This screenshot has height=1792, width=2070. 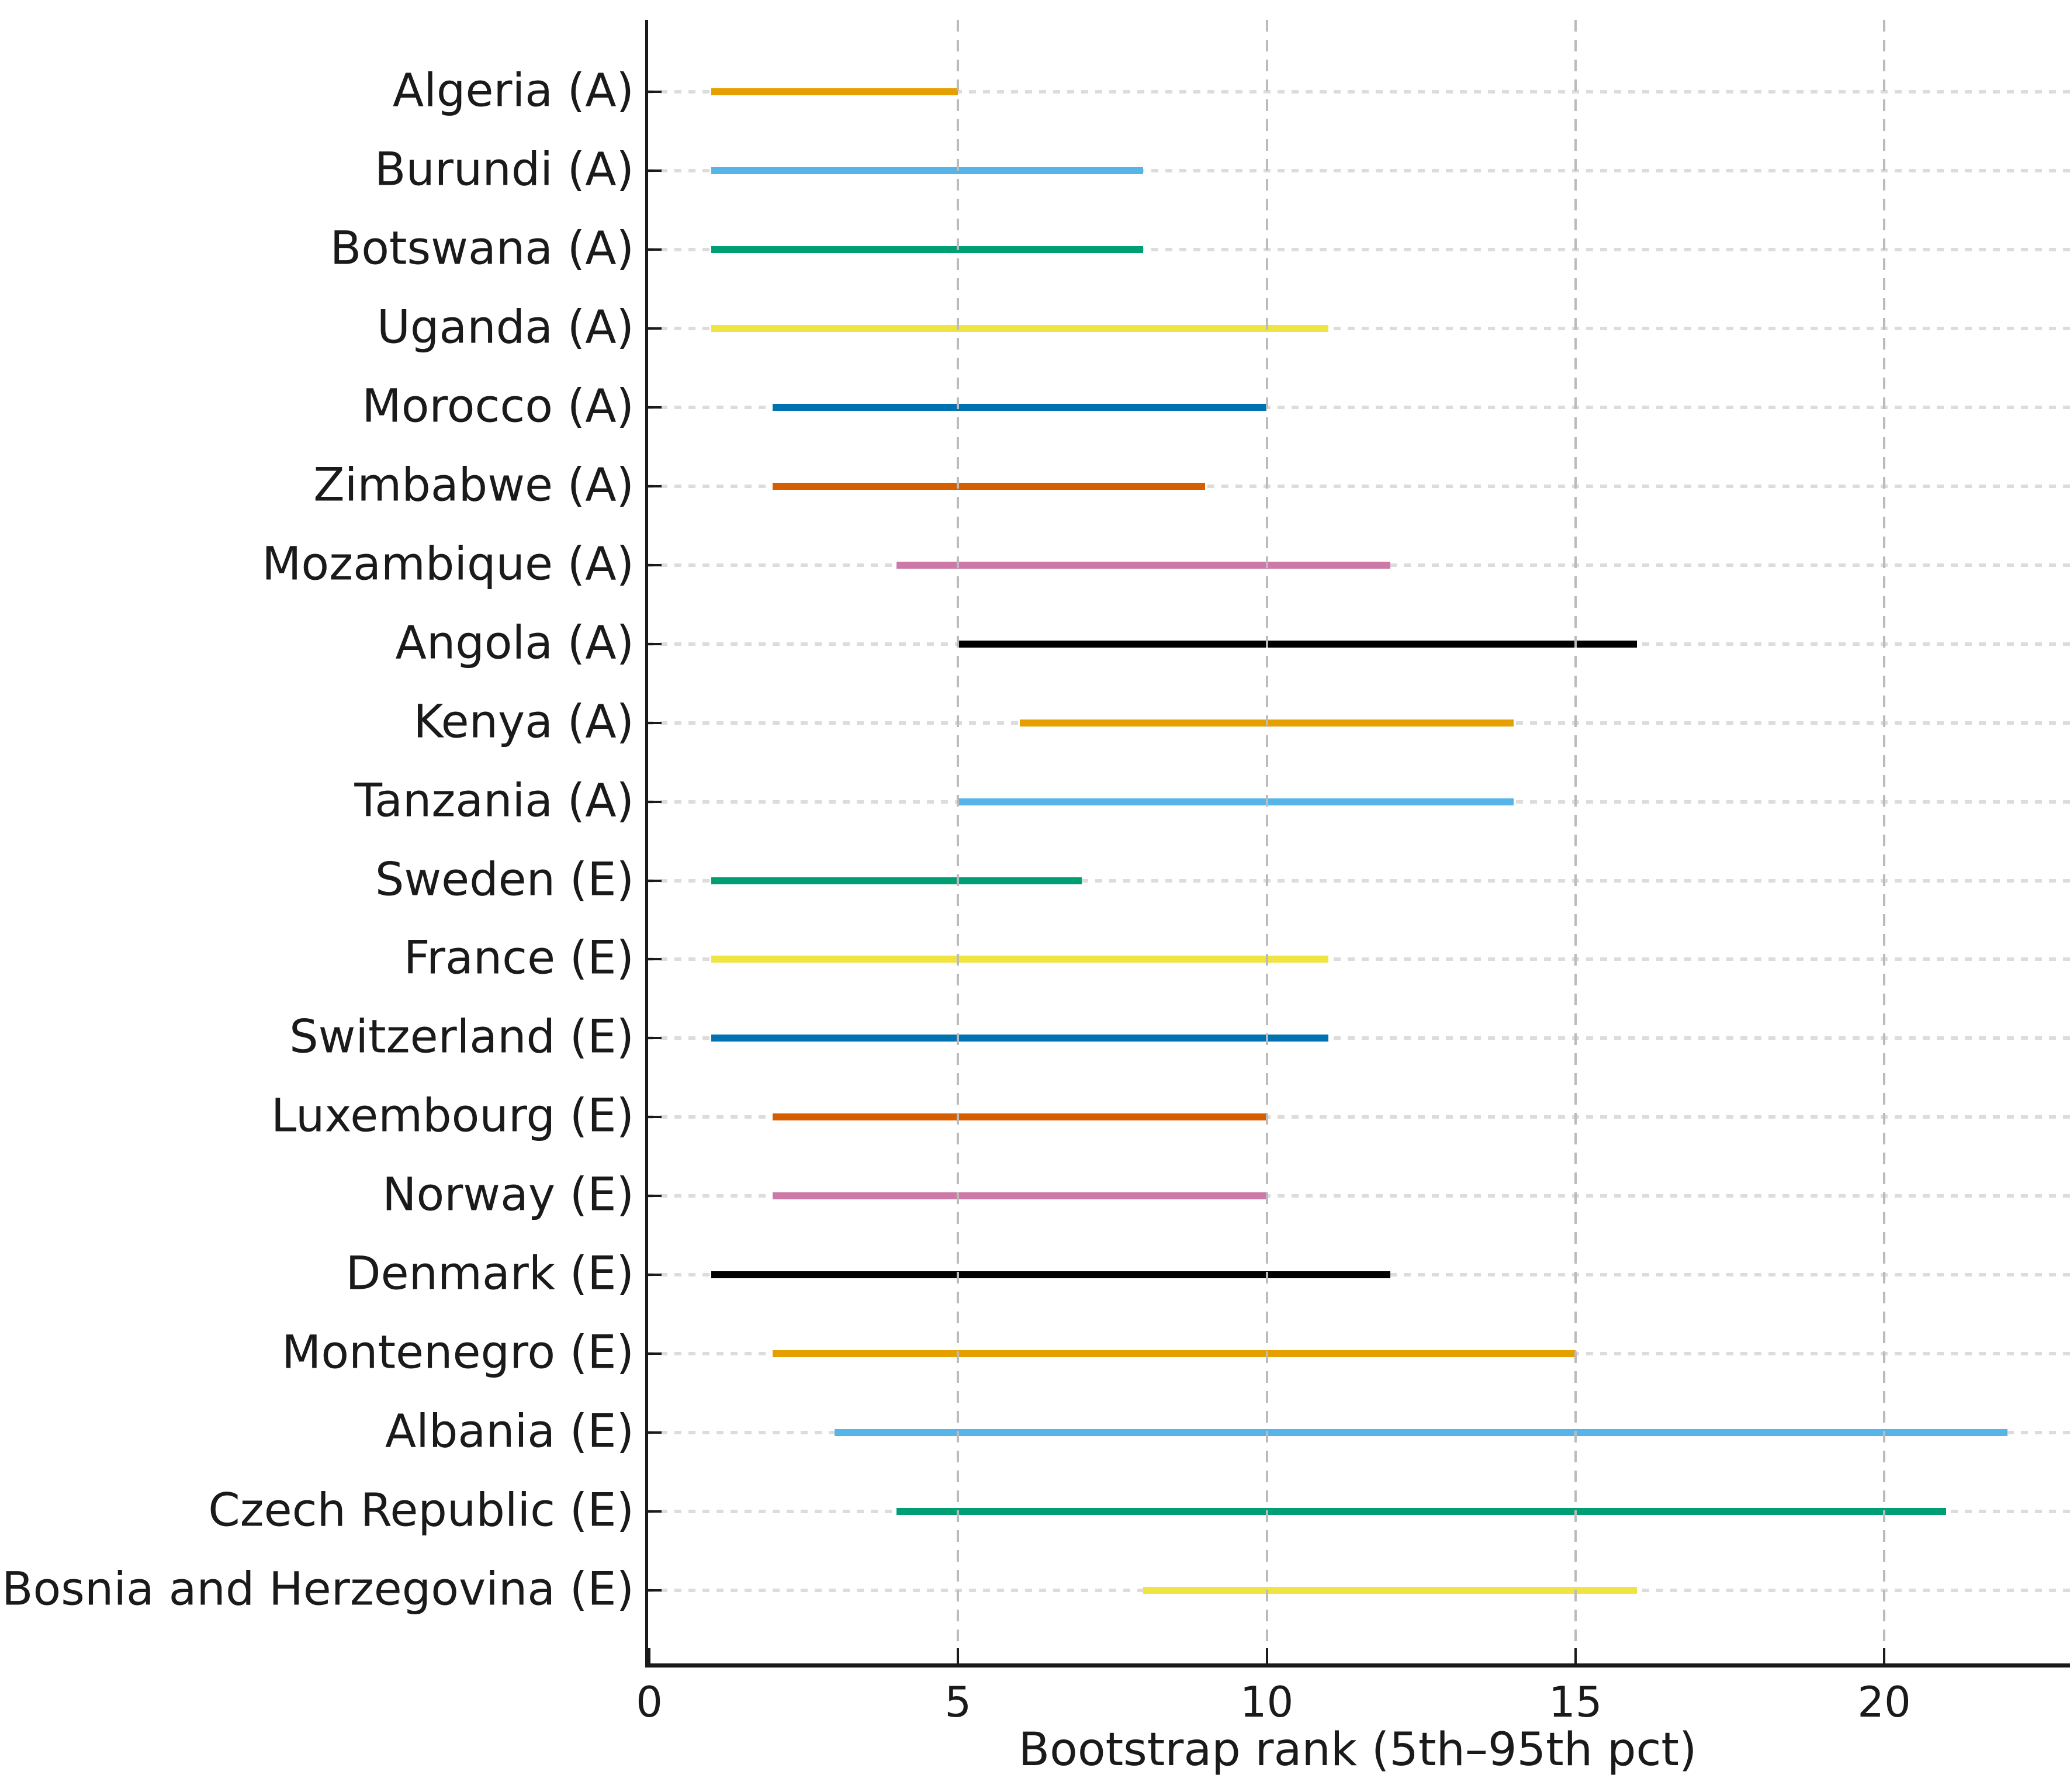 What do you see at coordinates (508, 1195) in the screenshot?
I see `category-label: Norway (E)` at bounding box center [508, 1195].